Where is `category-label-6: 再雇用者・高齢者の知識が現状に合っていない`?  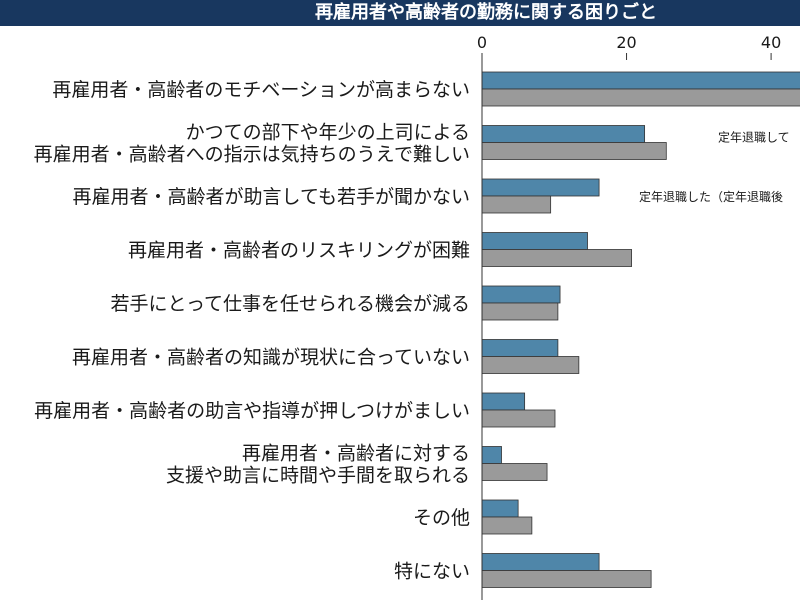
category-label-6: 再雇用者・高齢者の知識が現状に合っていない is located at coordinates (271, 358).